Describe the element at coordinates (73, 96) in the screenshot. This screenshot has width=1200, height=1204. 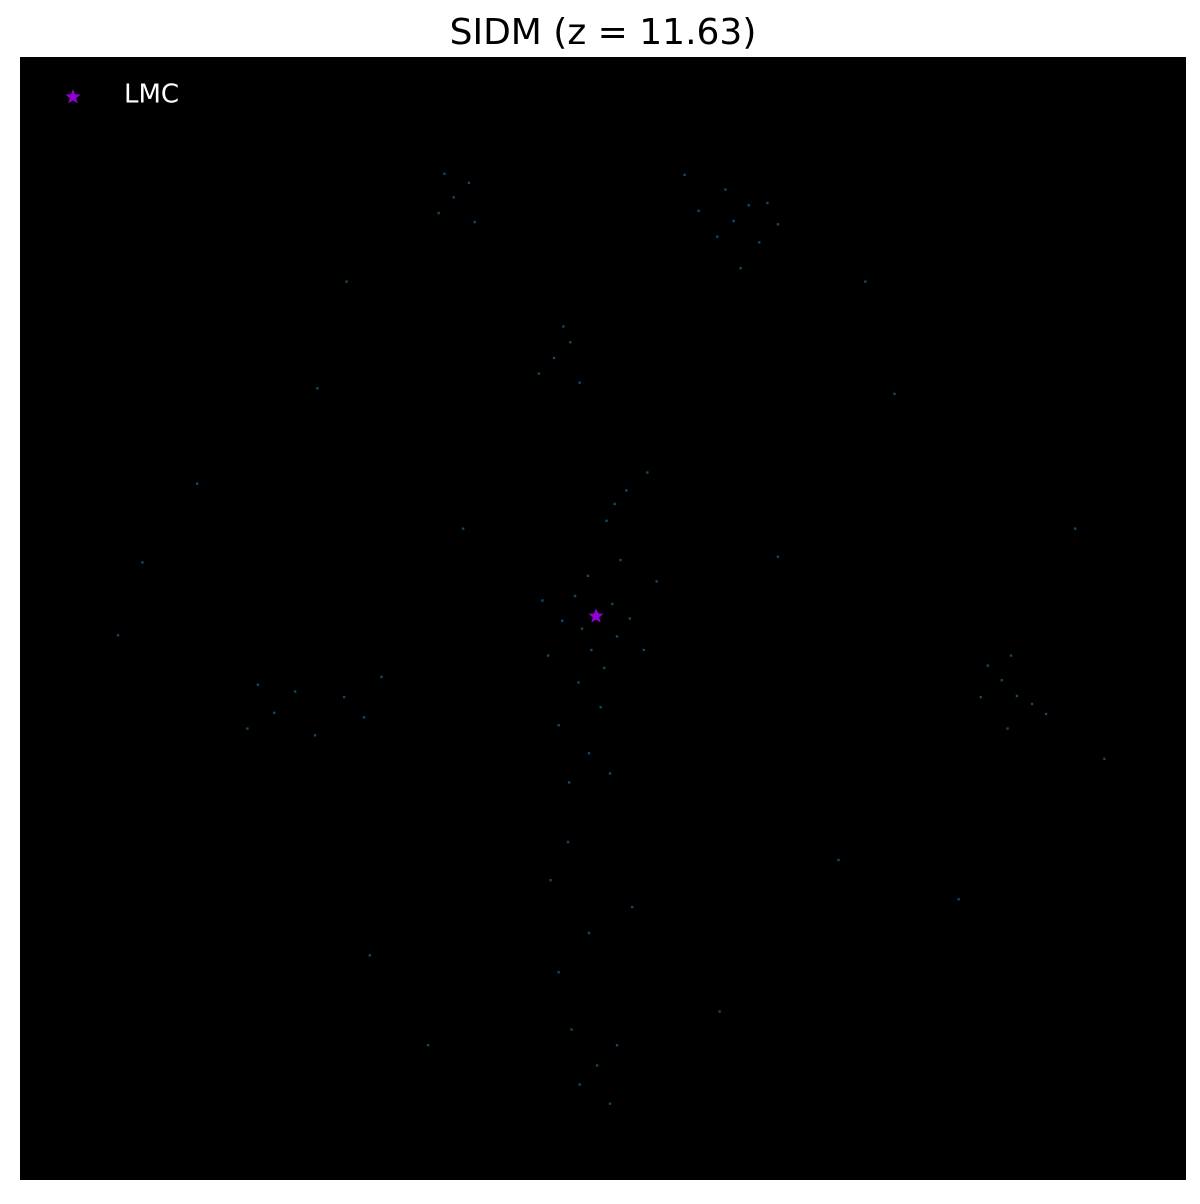
I see `legend-marker` at that location.